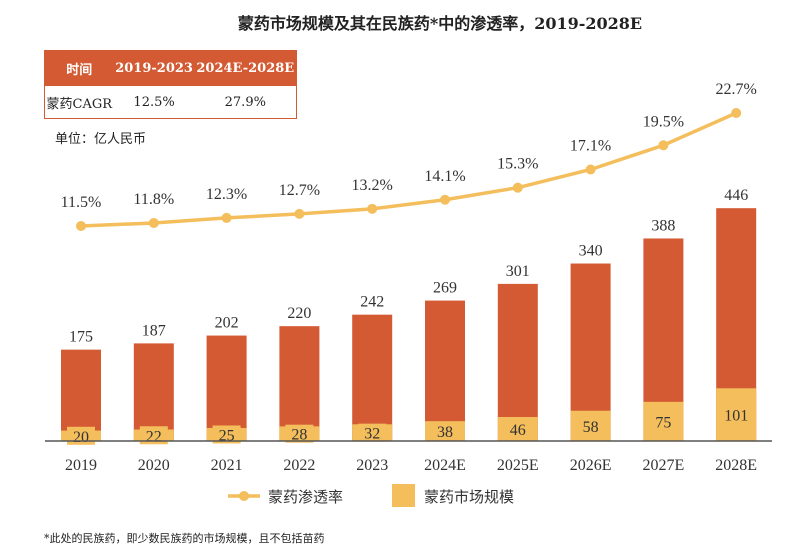 Image resolution: width=800 pixels, height=558 pixels. Describe the element at coordinates (736, 195) in the screenshot. I see `total-value-label: 446` at that location.